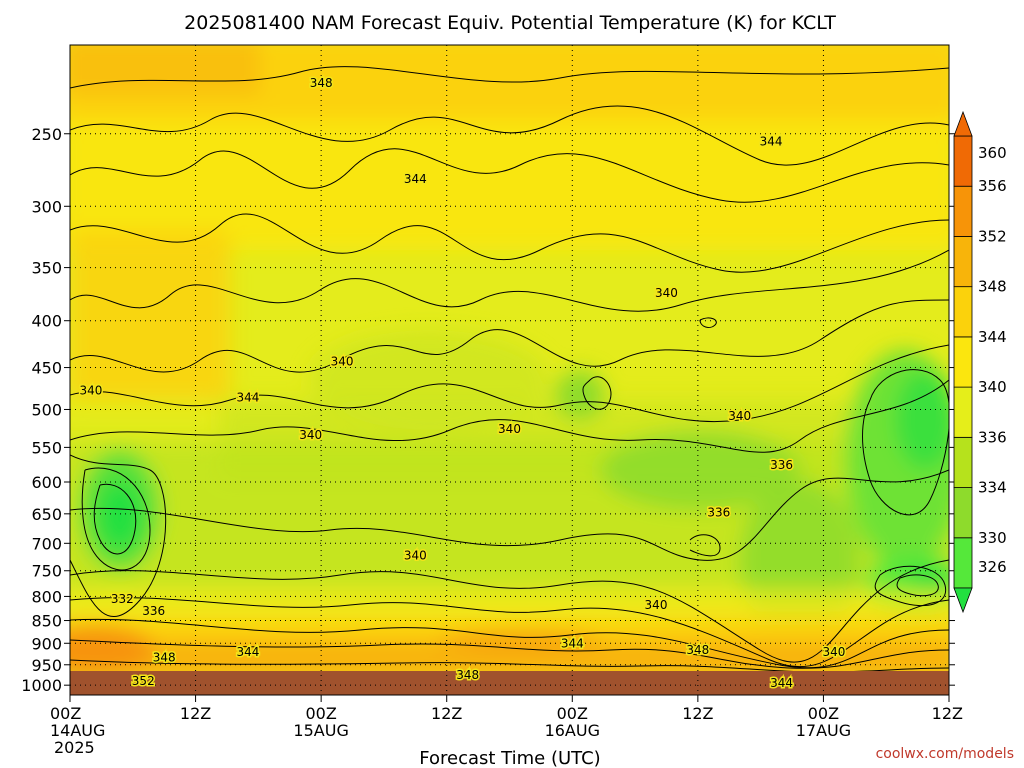  Describe the element at coordinates (992, 236) in the screenshot. I see `colorbar-label: 352` at that location.